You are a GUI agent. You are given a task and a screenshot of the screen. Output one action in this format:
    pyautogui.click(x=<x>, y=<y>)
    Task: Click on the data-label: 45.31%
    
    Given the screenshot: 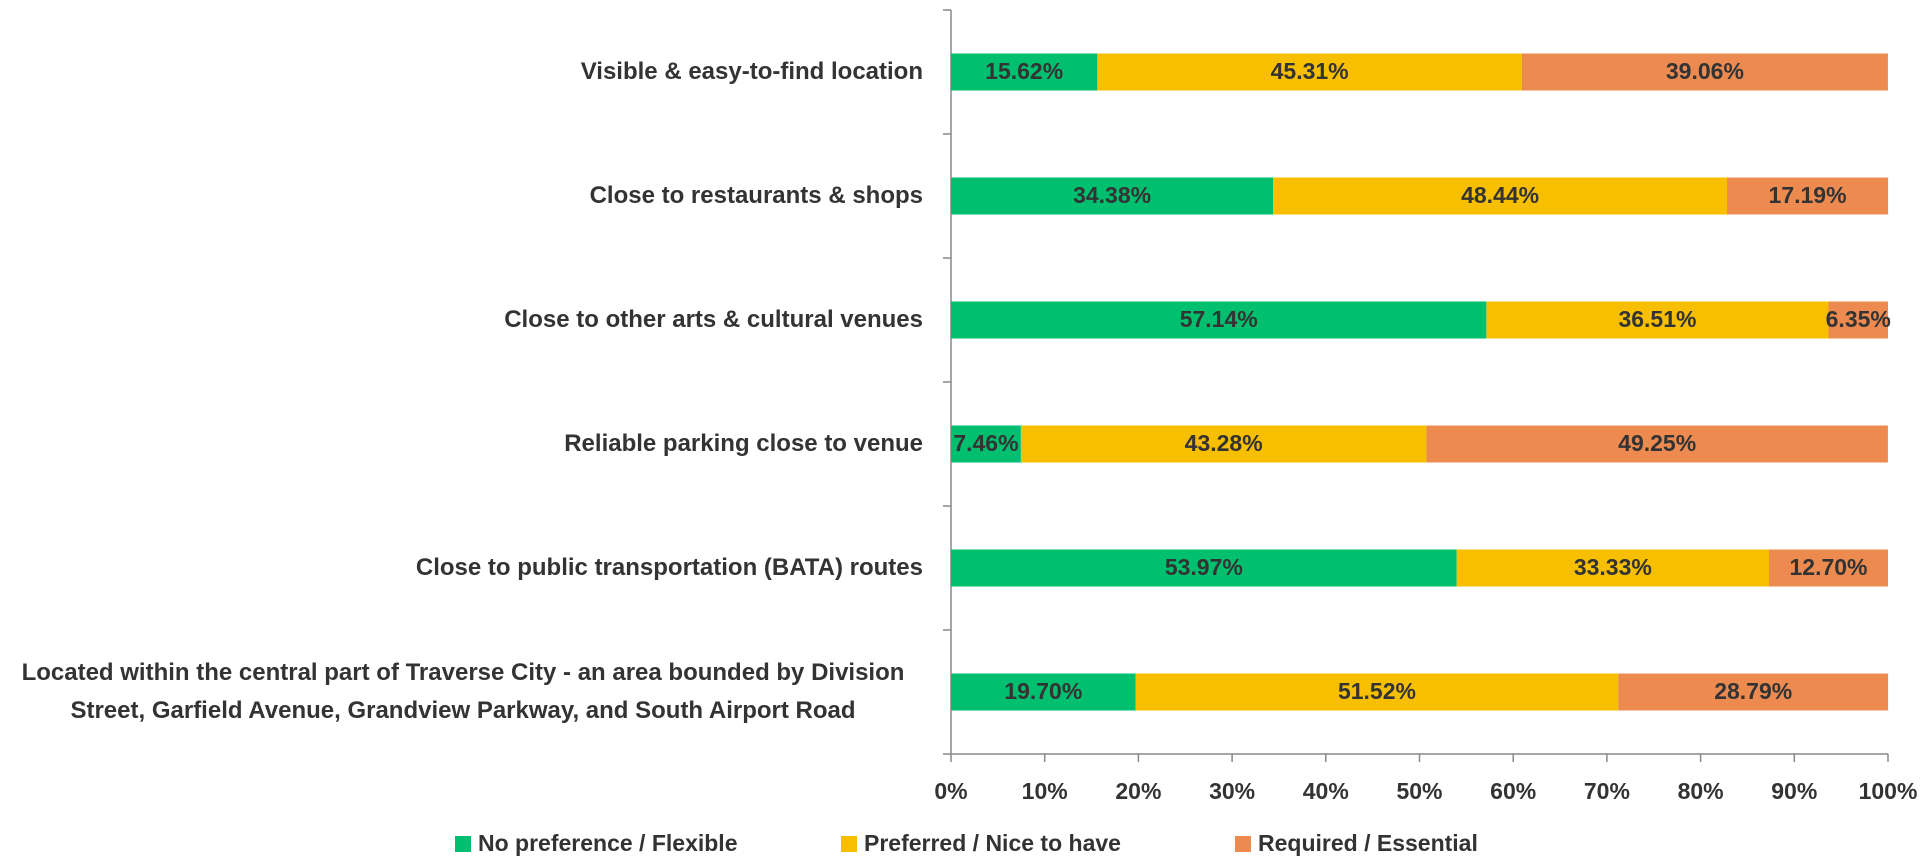 What is the action you would take?
    pyautogui.click(x=1310, y=71)
    